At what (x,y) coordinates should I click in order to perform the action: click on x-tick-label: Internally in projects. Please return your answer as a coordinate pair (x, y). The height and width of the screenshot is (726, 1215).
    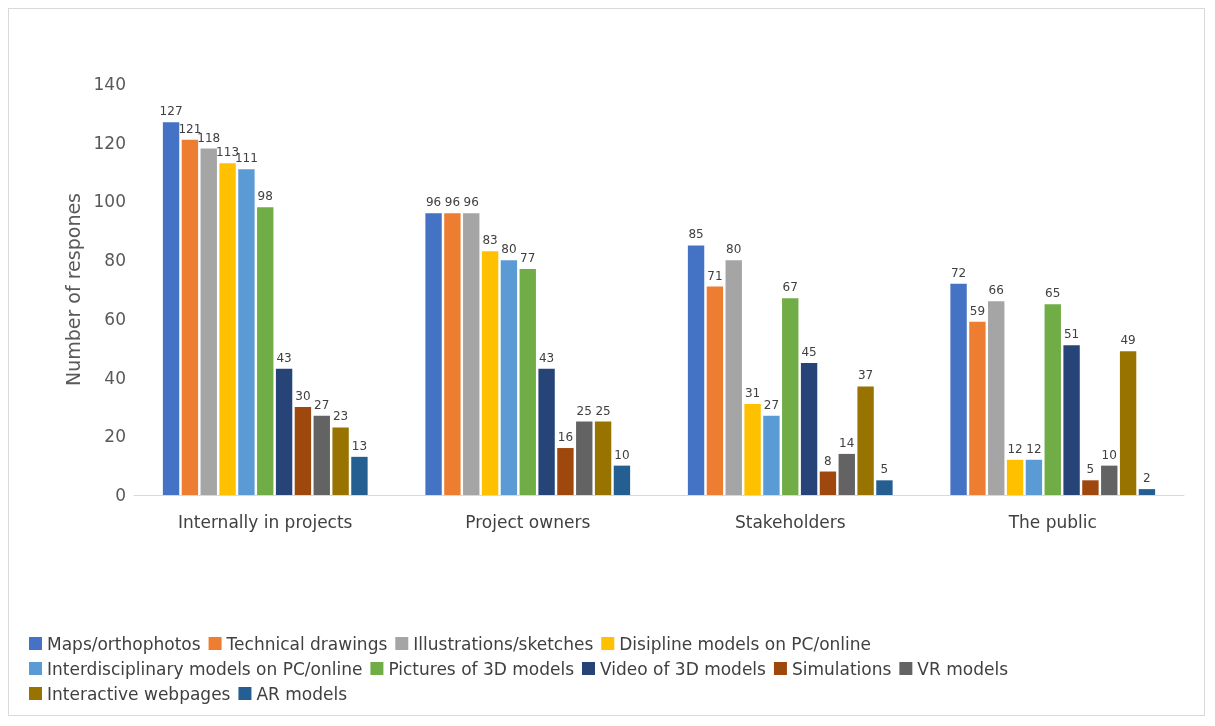
    Looking at the image, I should click on (265, 521).